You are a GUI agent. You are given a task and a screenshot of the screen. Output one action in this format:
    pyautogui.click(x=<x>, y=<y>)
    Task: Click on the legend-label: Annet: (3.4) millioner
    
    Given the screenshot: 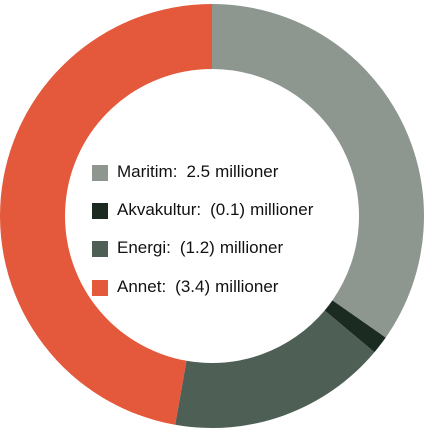 What is the action you would take?
    pyautogui.click(x=198, y=286)
    